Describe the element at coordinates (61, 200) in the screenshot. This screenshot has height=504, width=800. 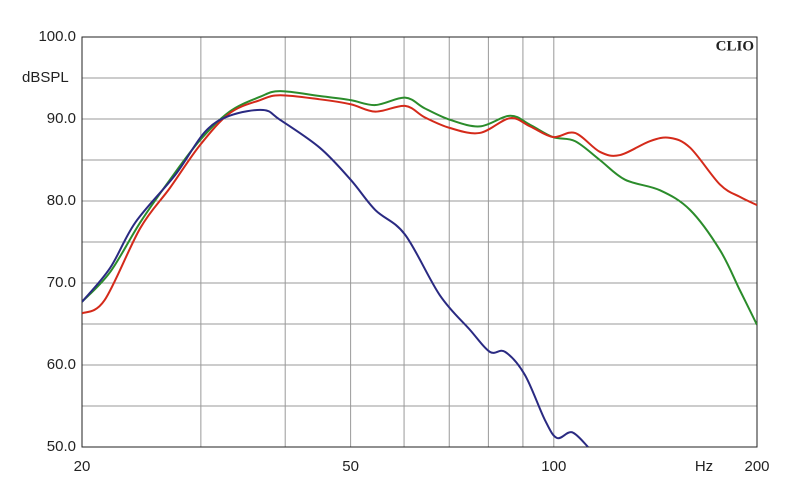
I see `y-tick-label: 80.0` at that location.